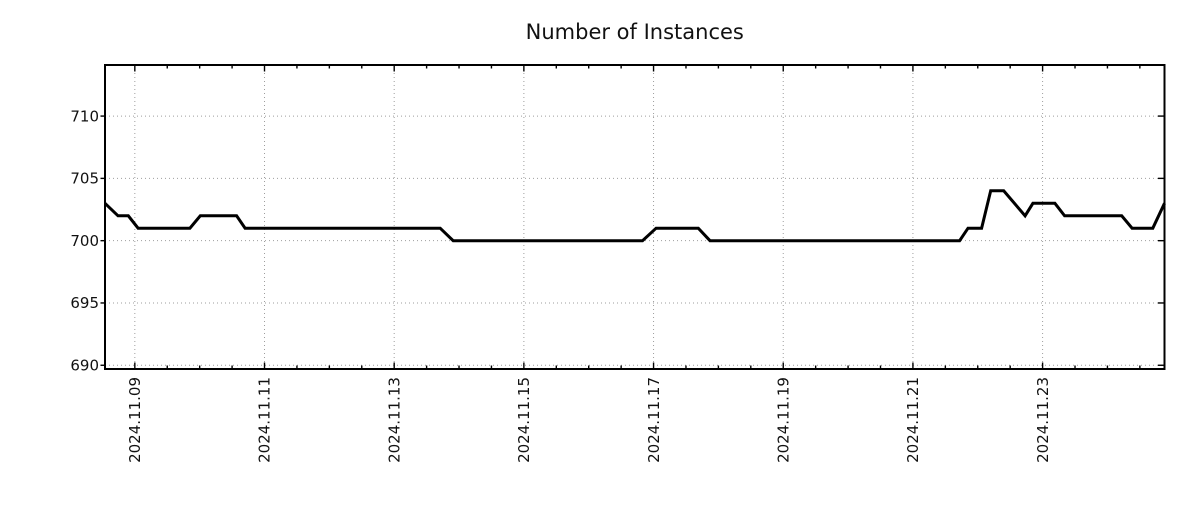 Image resolution: width=1200 pixels, height=505 pixels. Describe the element at coordinates (265, 420) in the screenshot. I see `x-tick-label: 2024.11.11` at that location.